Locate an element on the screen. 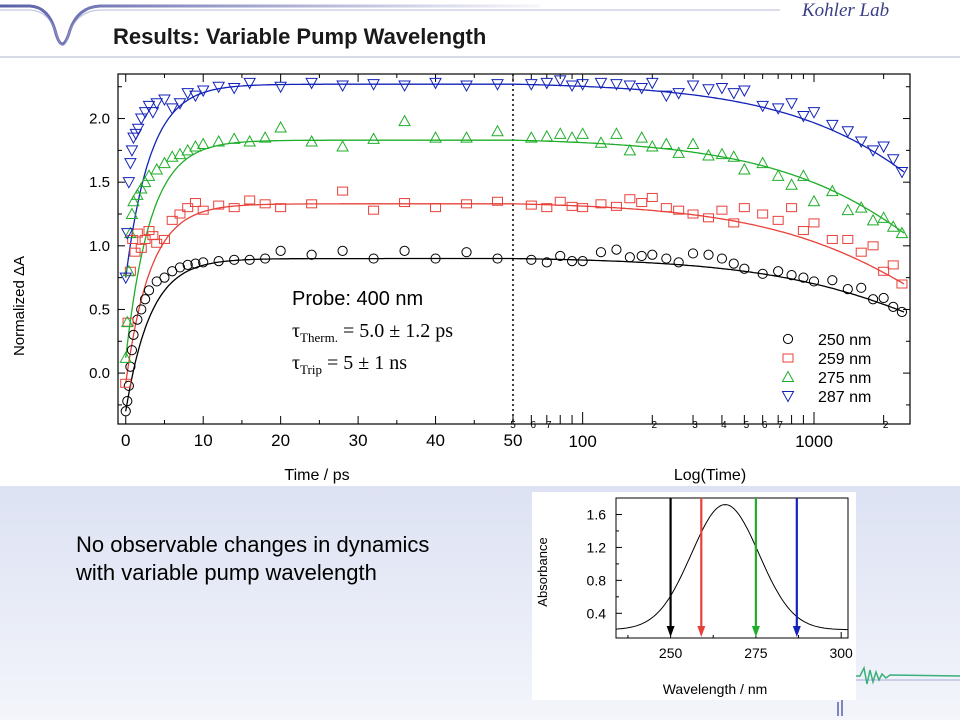 This screenshot has height=720, width=960. spectrum-y-tick-label: 1.6 is located at coordinates (597, 514).